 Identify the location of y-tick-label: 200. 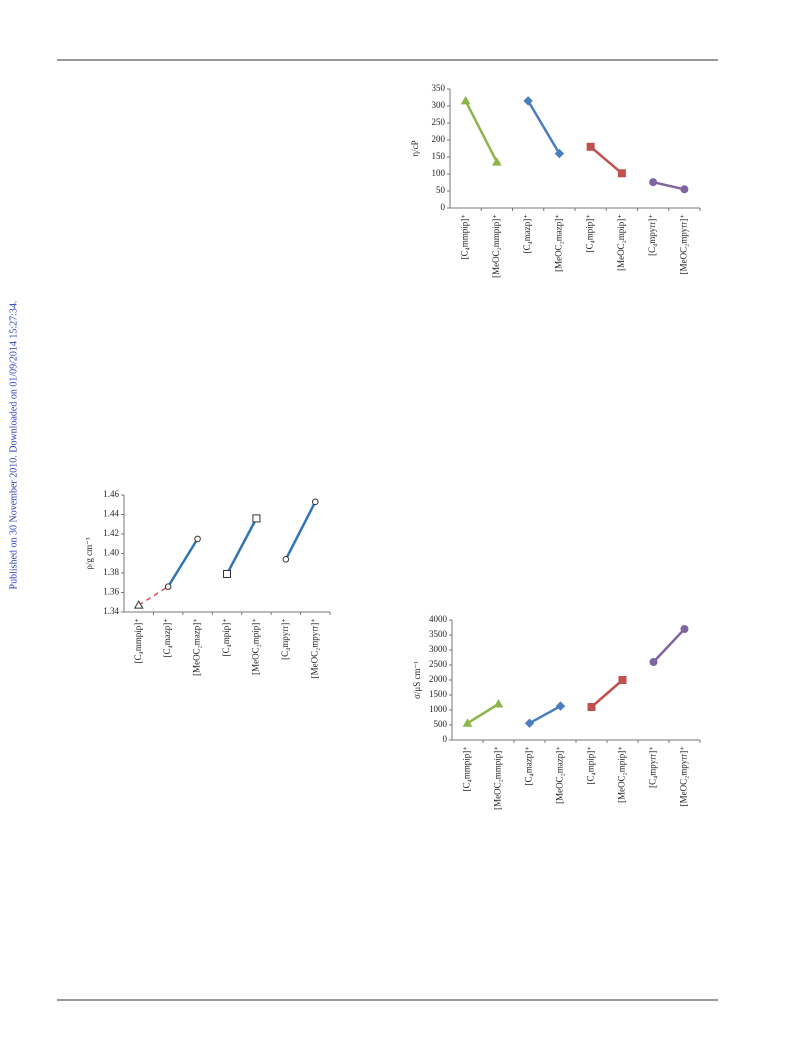
(439, 139).